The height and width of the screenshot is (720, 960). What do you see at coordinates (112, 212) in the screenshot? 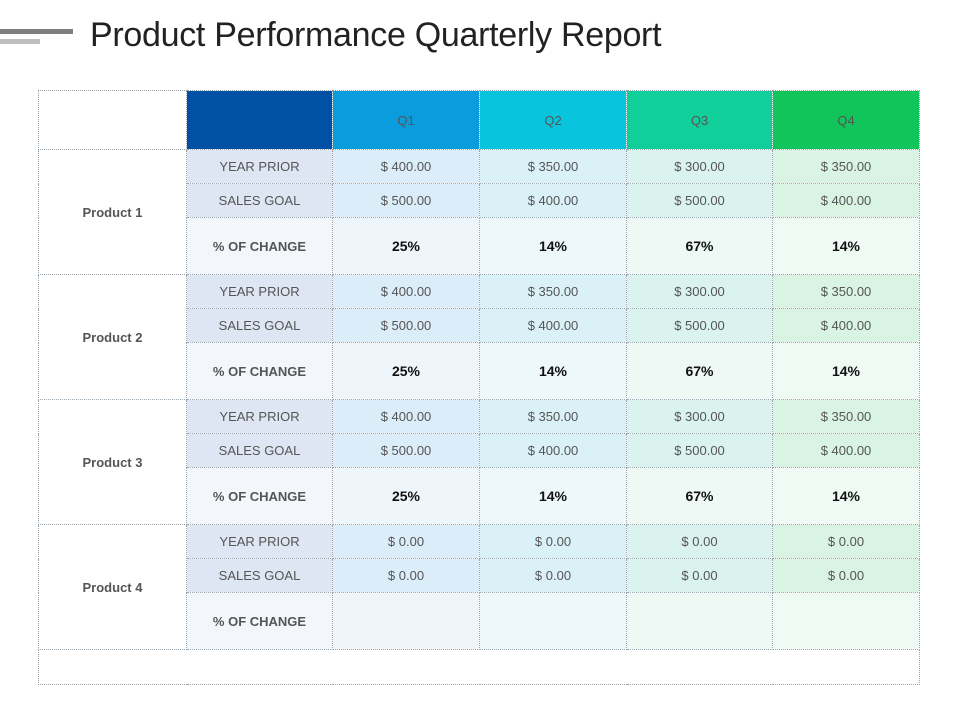
I see `product-name: Product 1` at bounding box center [112, 212].